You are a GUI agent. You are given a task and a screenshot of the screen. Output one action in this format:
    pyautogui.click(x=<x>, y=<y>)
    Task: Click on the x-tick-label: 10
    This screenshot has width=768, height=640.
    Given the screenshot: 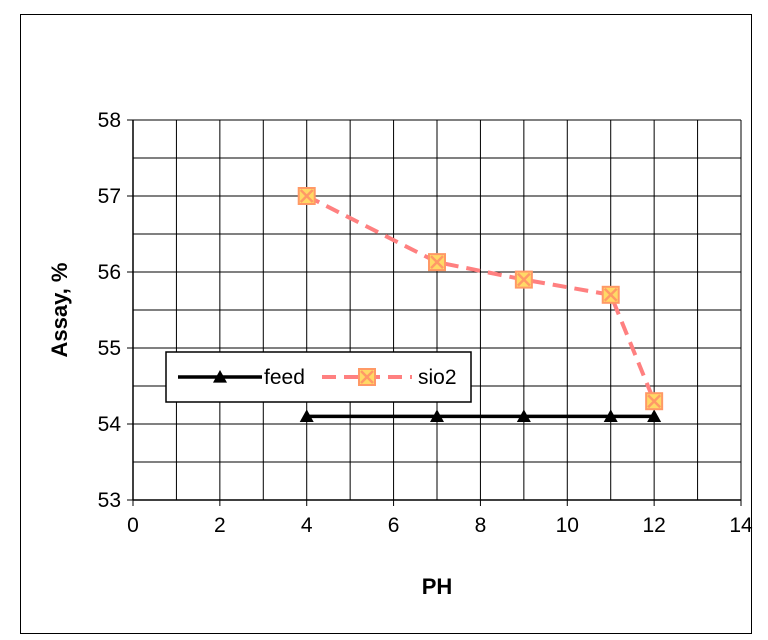 What is the action you would take?
    pyautogui.click(x=567, y=525)
    